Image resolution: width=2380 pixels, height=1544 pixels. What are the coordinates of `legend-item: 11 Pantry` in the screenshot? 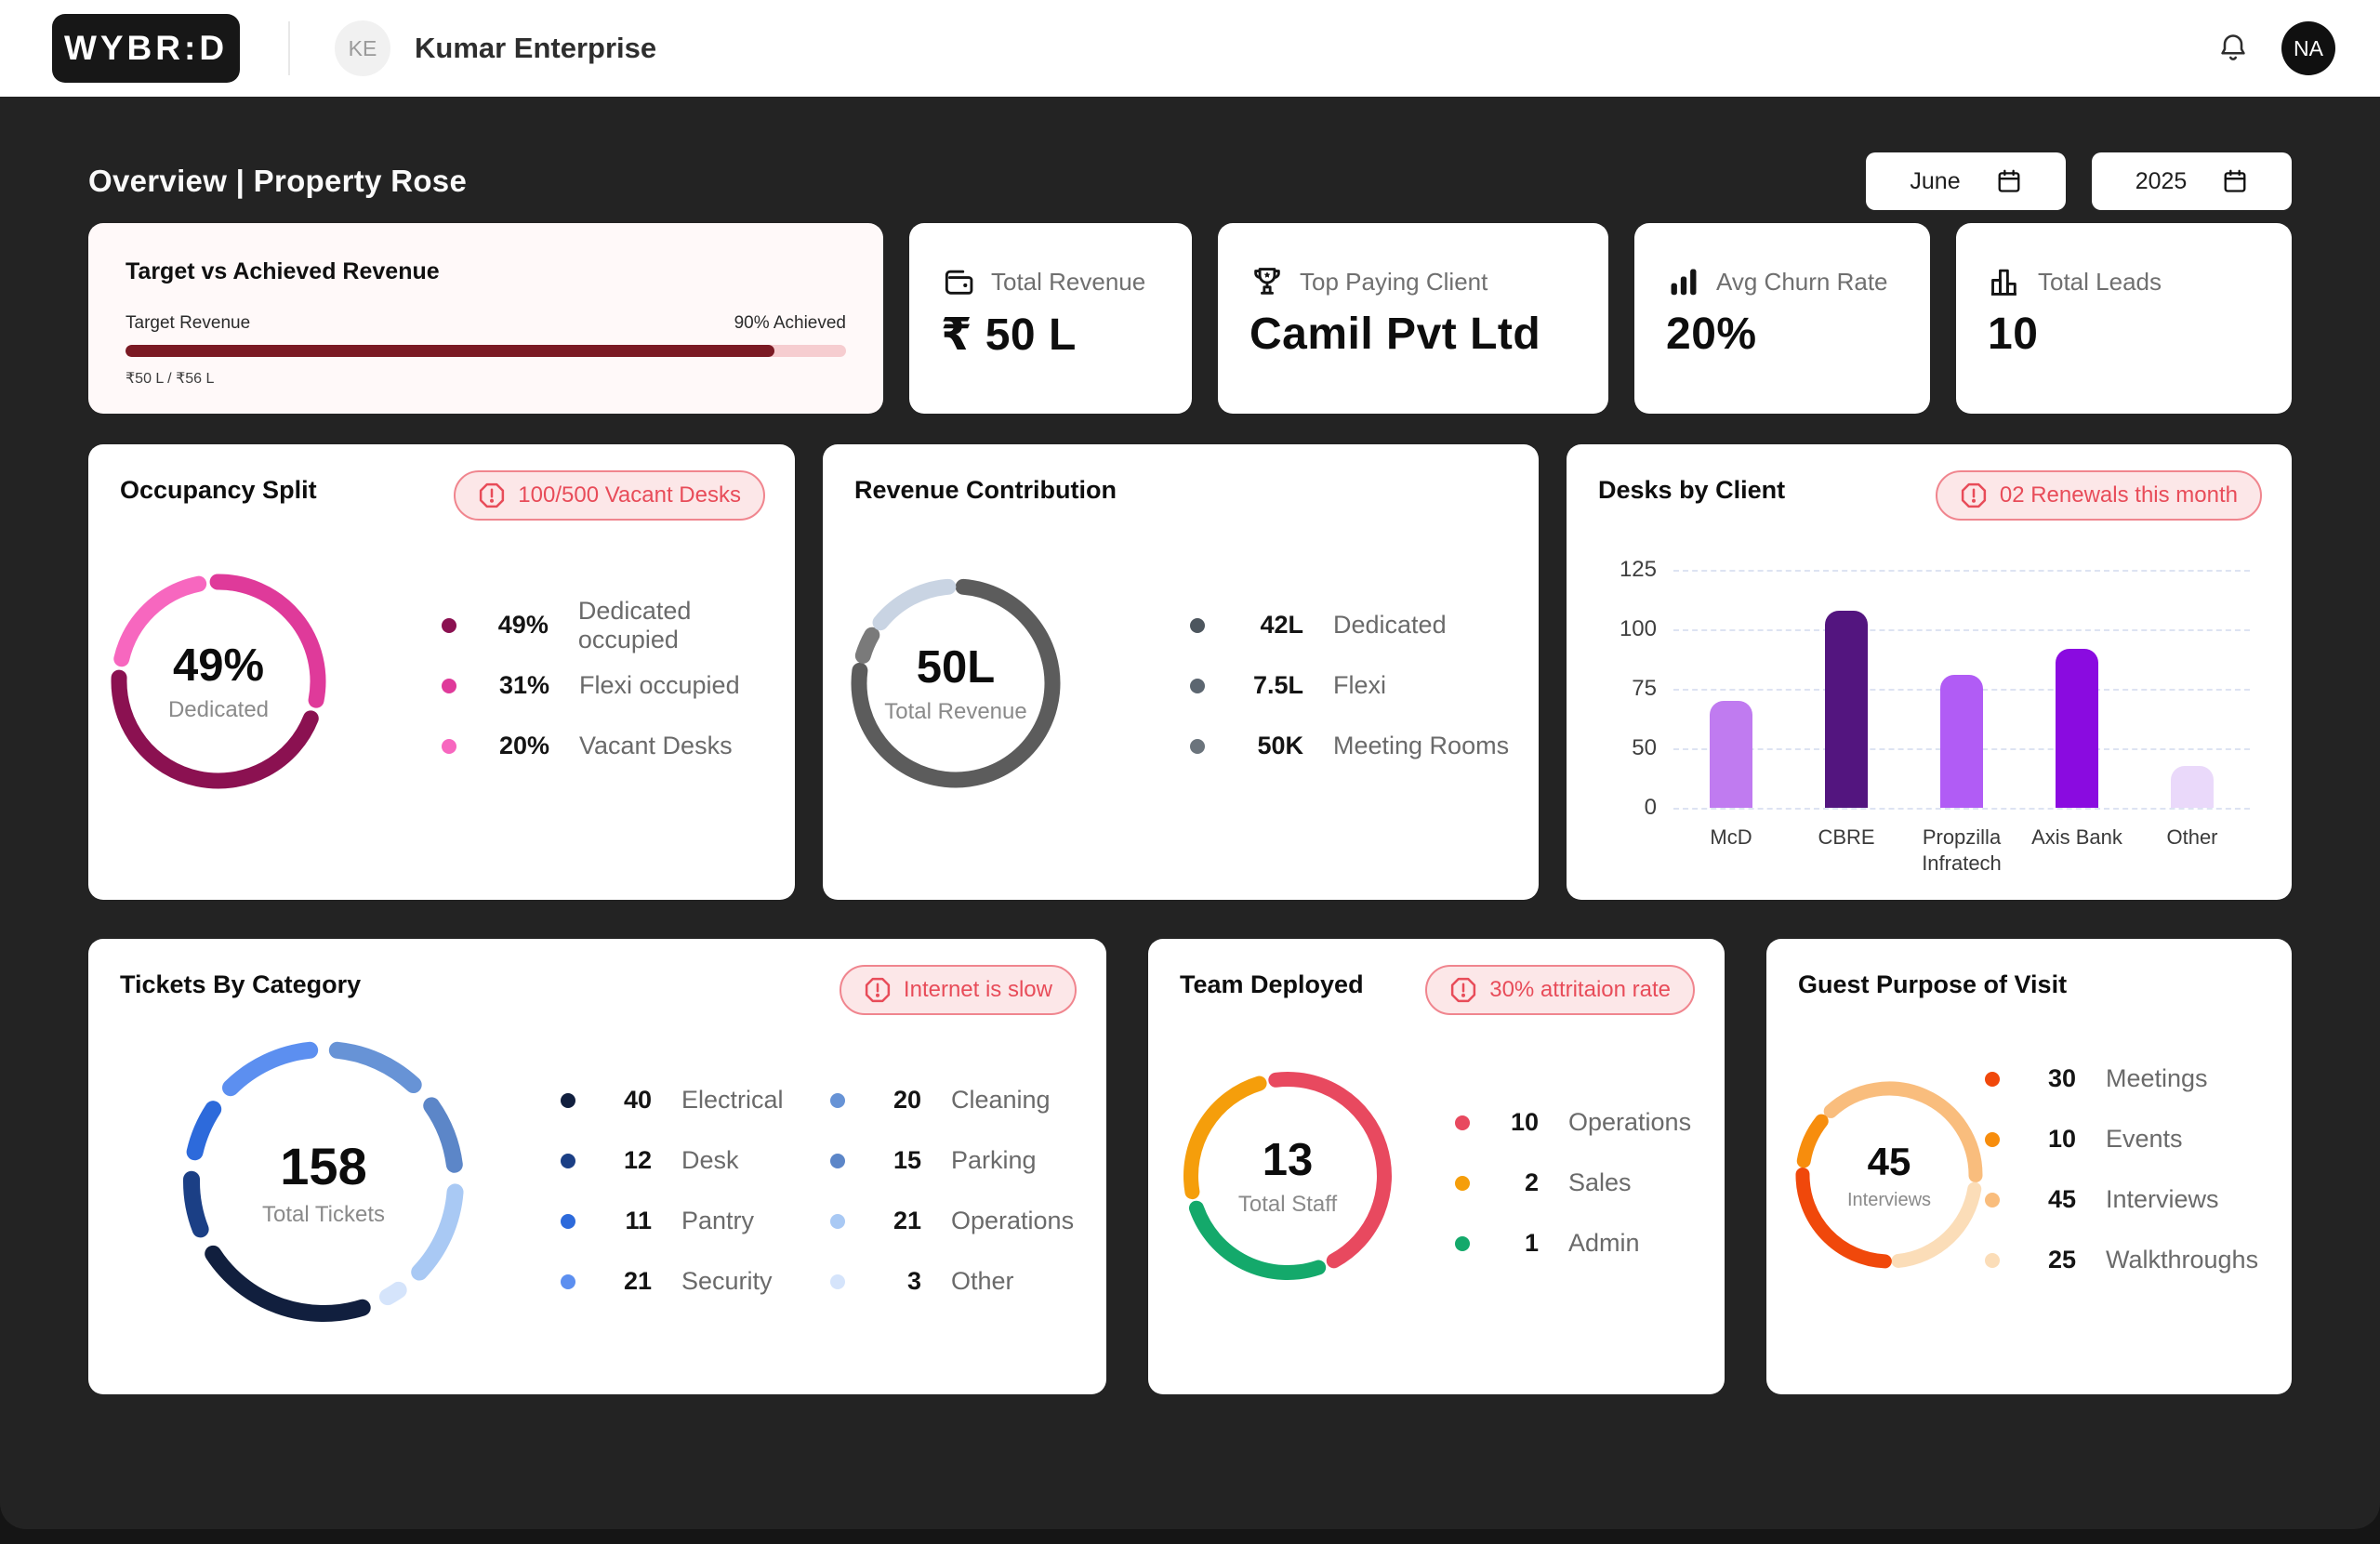 It's located at (672, 1221).